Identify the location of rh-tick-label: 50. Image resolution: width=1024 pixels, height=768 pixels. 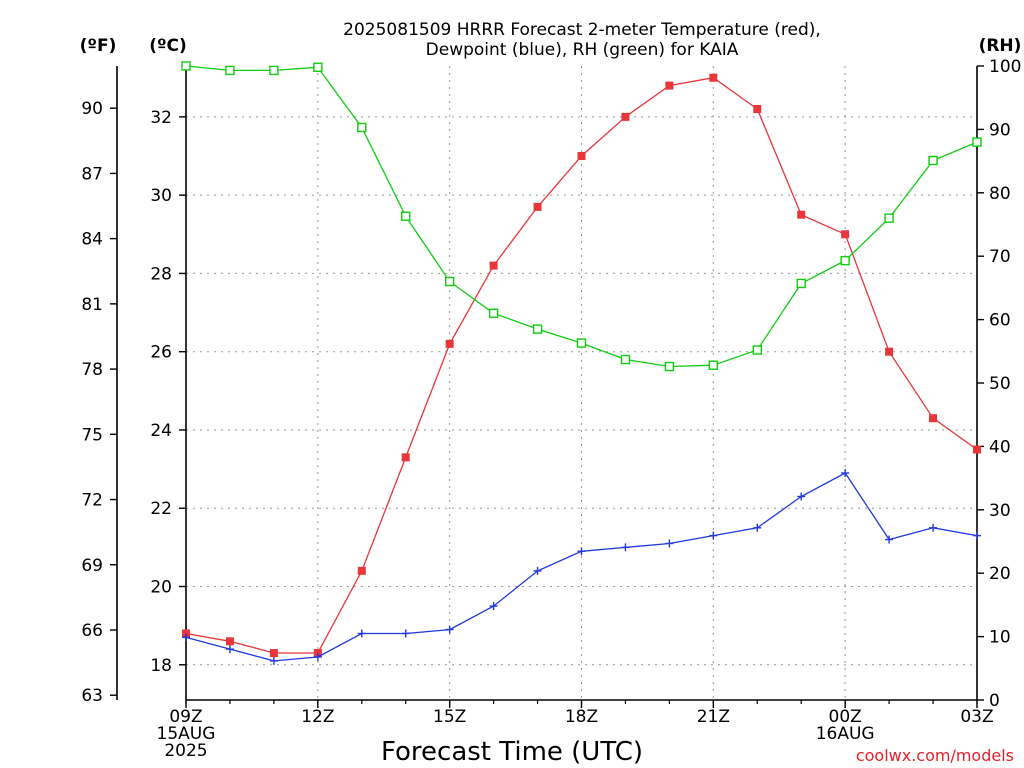
(1000, 384).